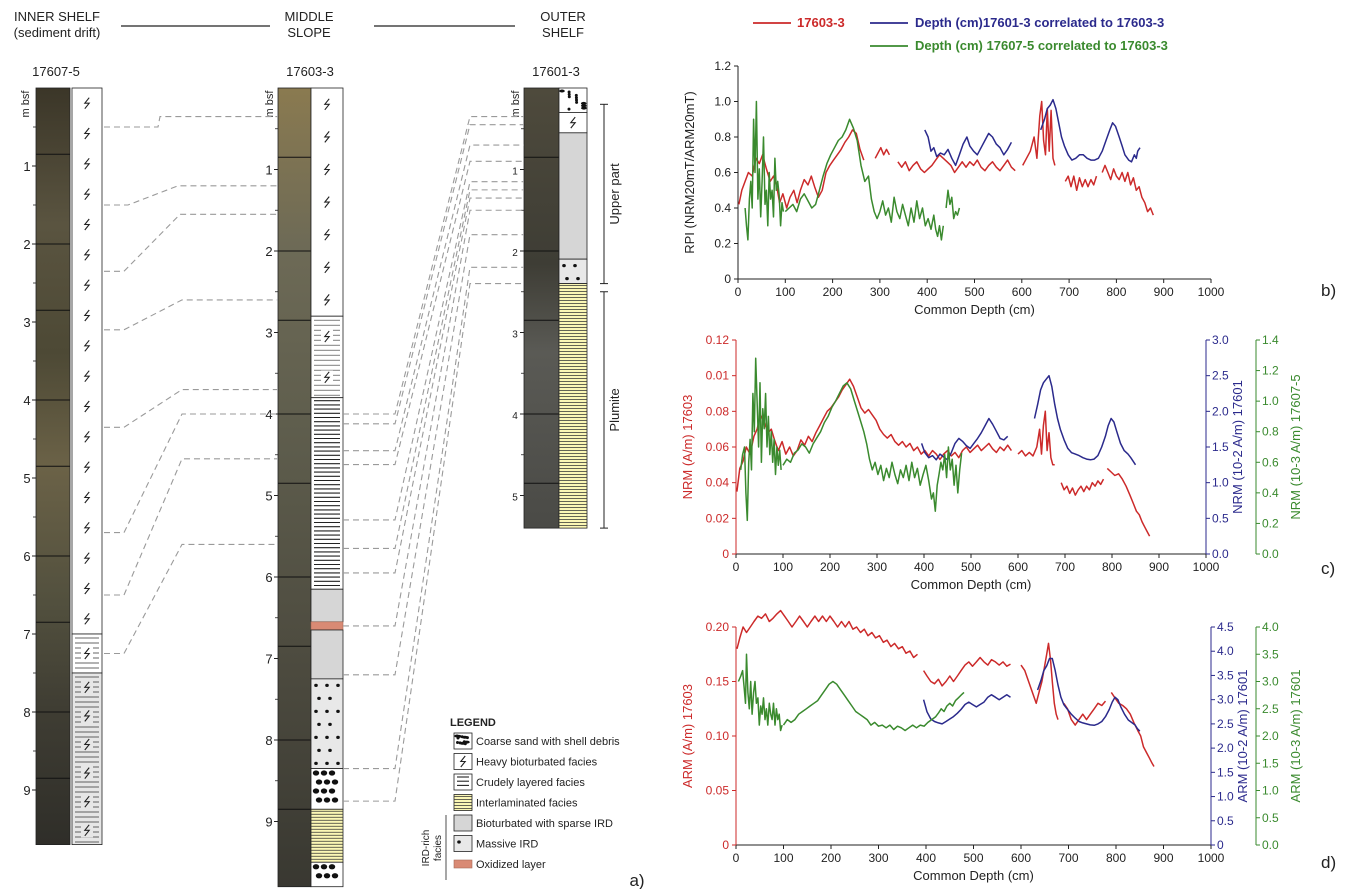 The height and width of the screenshot is (889, 1346). I want to click on facies-massive-ird, so click(327, 723).